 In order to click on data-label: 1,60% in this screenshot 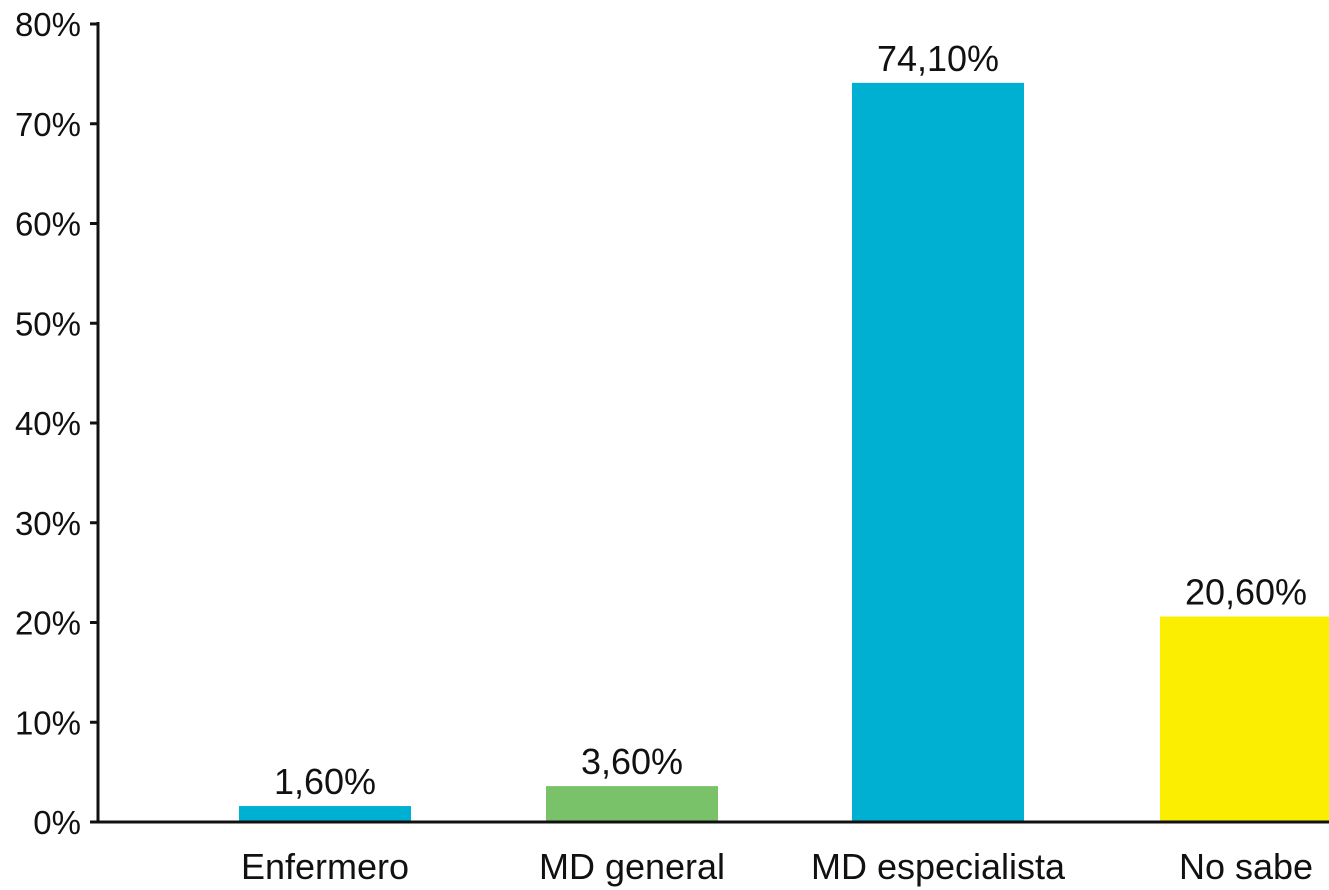, I will do `click(325, 781)`.